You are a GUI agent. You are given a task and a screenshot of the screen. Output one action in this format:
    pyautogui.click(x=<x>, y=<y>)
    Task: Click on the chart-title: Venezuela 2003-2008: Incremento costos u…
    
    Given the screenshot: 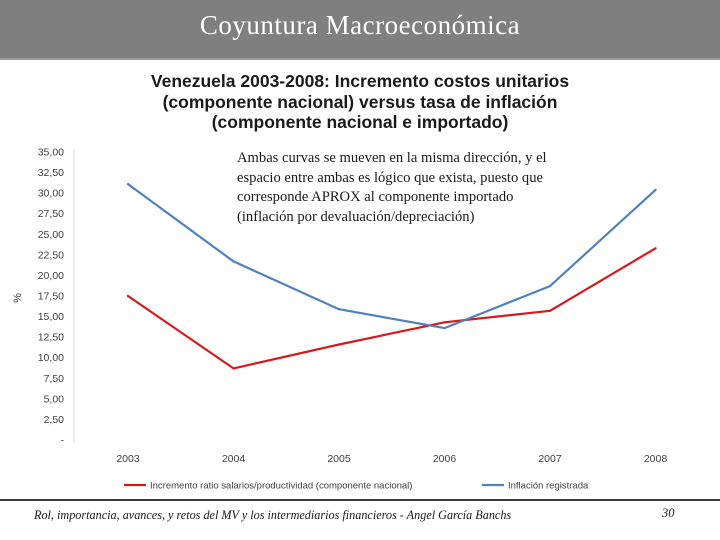 What is the action you would take?
    pyautogui.click(x=360, y=102)
    